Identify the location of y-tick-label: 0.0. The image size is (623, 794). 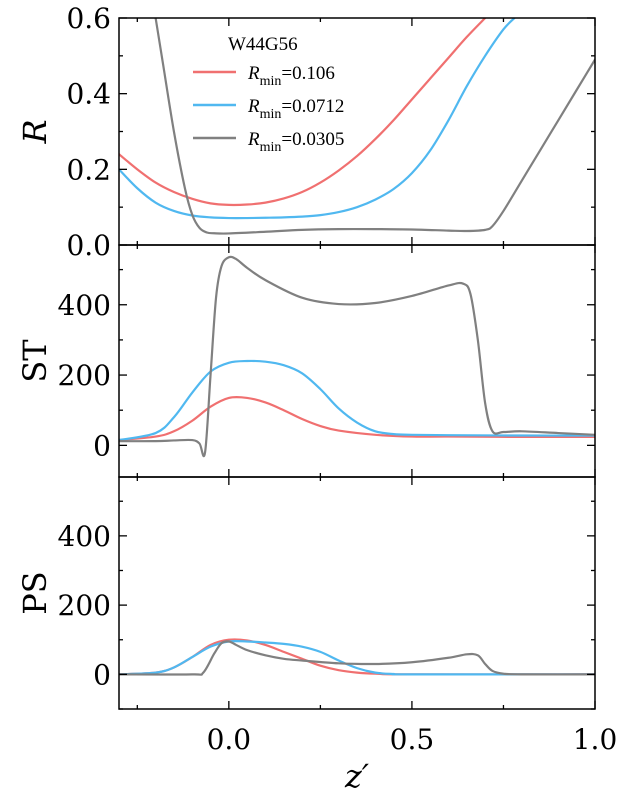
(88, 245).